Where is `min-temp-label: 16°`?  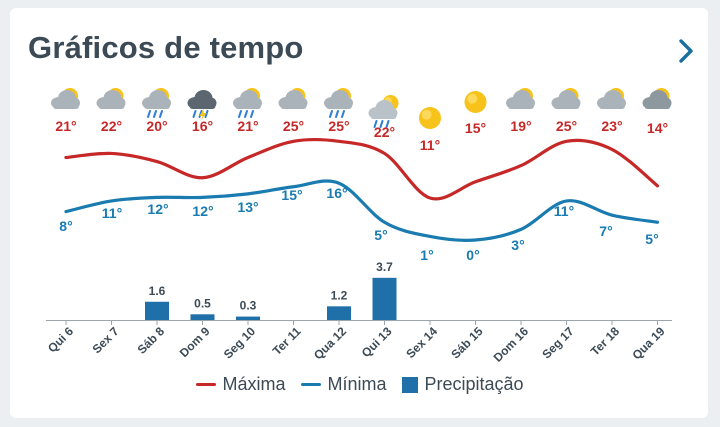
min-temp-label: 16° is located at coordinates (336, 193).